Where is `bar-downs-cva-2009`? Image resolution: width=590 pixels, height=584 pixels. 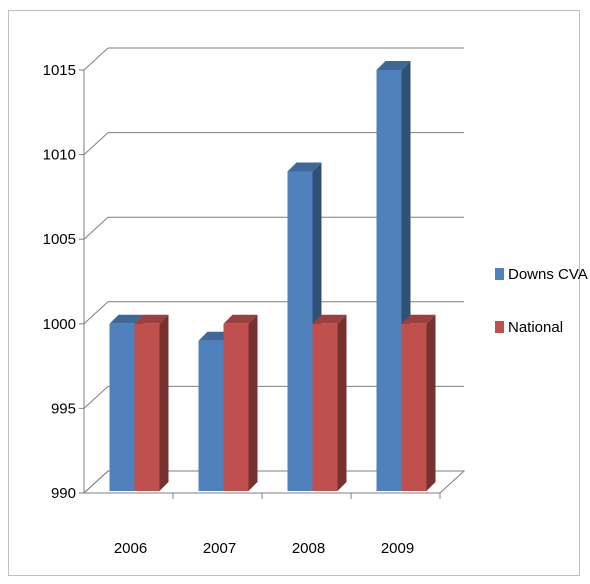 bar-downs-cva-2009 is located at coordinates (389, 280).